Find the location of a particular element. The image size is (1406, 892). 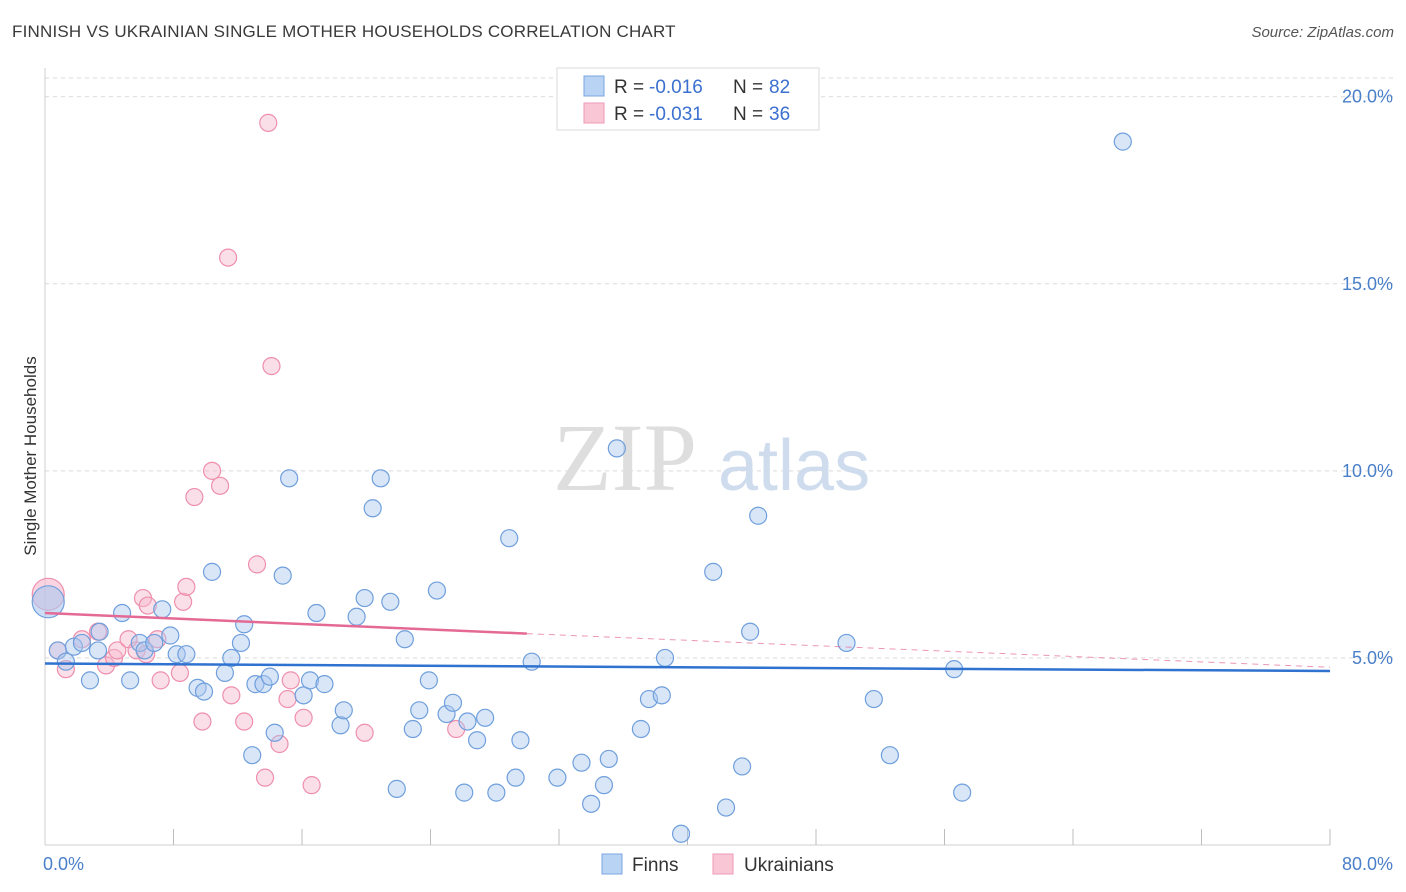

y-axis-title: Single Mother Households is located at coordinates (30, 455).